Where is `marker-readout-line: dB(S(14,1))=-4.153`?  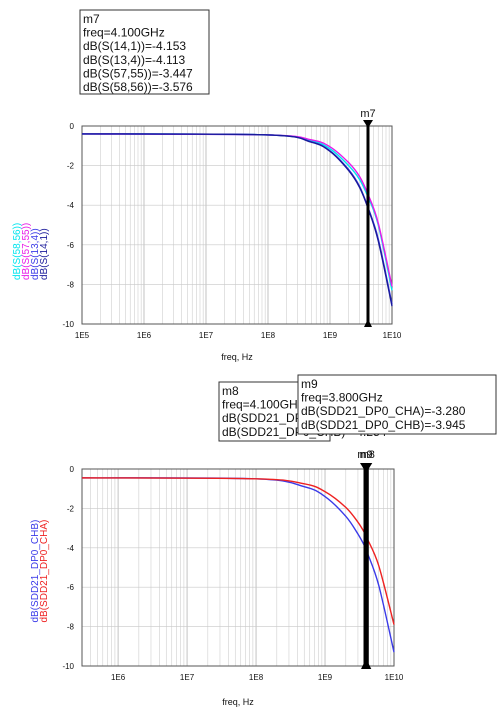
marker-readout-line: dB(S(14,1))=-4.153 is located at coordinates (134, 46).